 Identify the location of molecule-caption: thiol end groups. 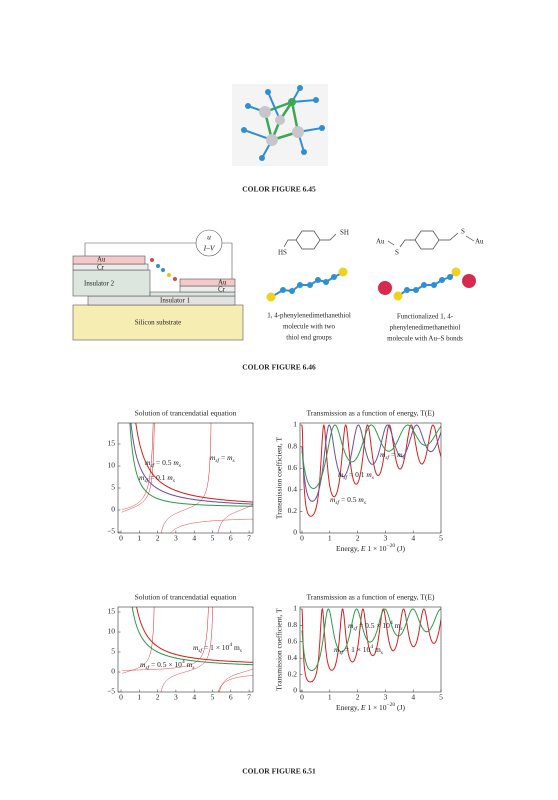
(309, 338).